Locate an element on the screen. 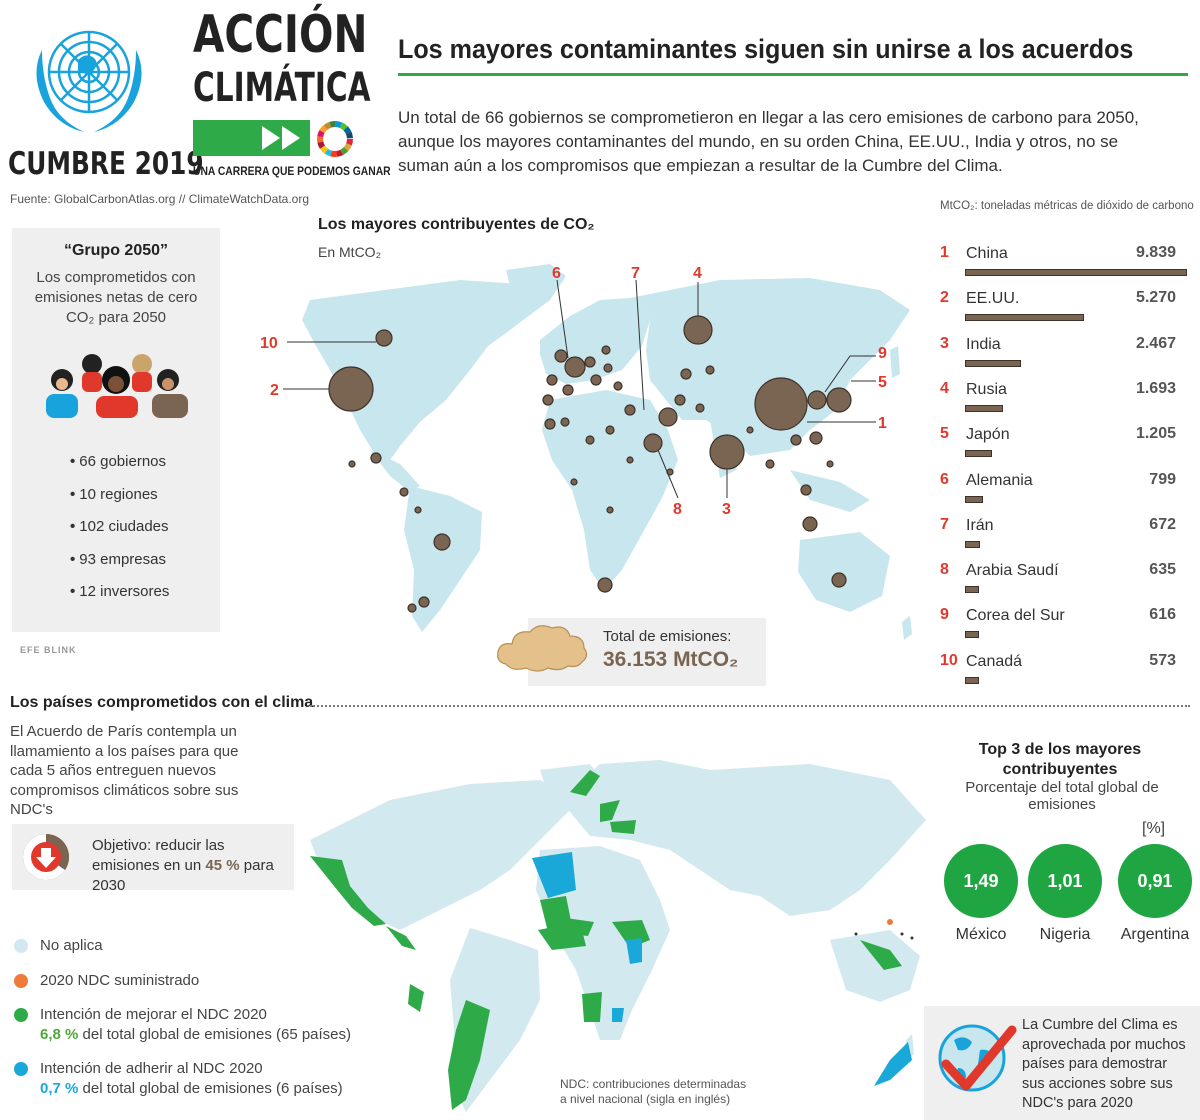 The image size is (1200, 1120). bubble-iran is located at coordinates (668, 417).